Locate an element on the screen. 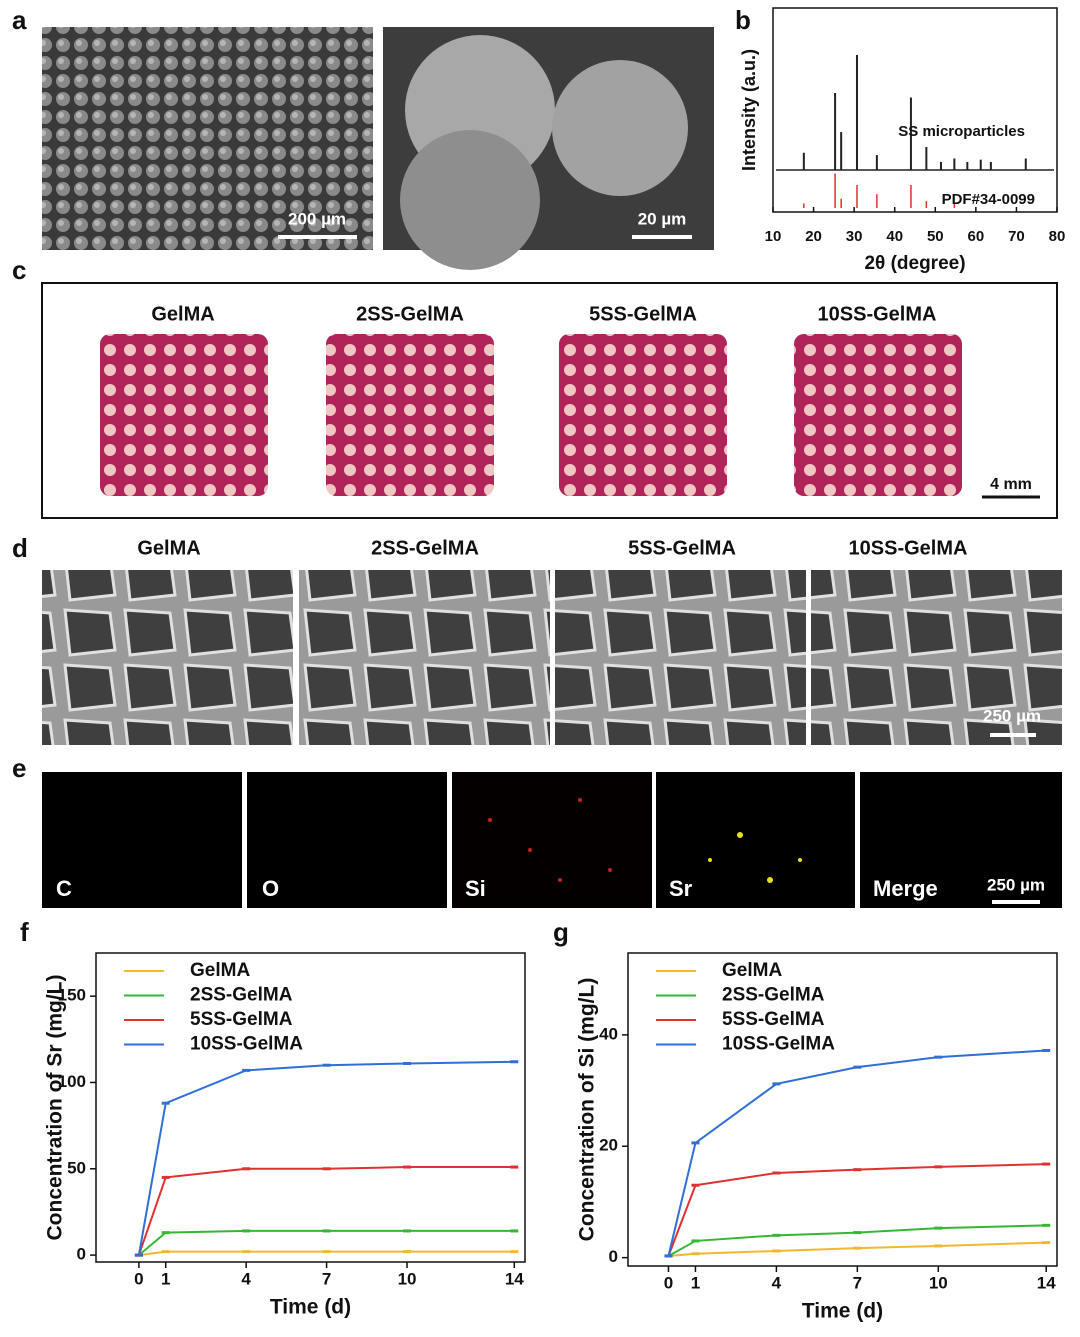 This screenshot has width=1080, height=1337. x-tick-label: 50 is located at coordinates (935, 236).